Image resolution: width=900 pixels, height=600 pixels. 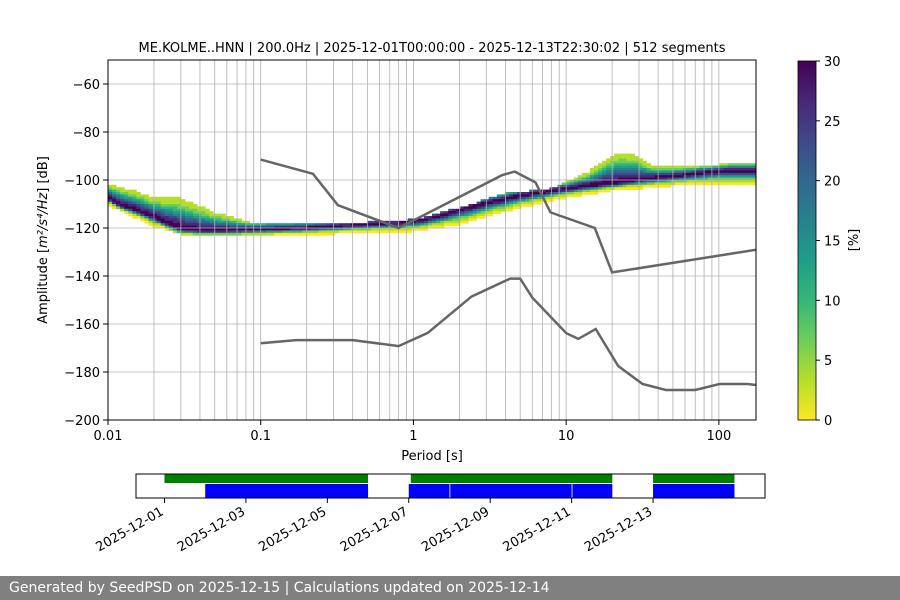 I want to click on colorbar-label: [%], so click(x=854, y=240).